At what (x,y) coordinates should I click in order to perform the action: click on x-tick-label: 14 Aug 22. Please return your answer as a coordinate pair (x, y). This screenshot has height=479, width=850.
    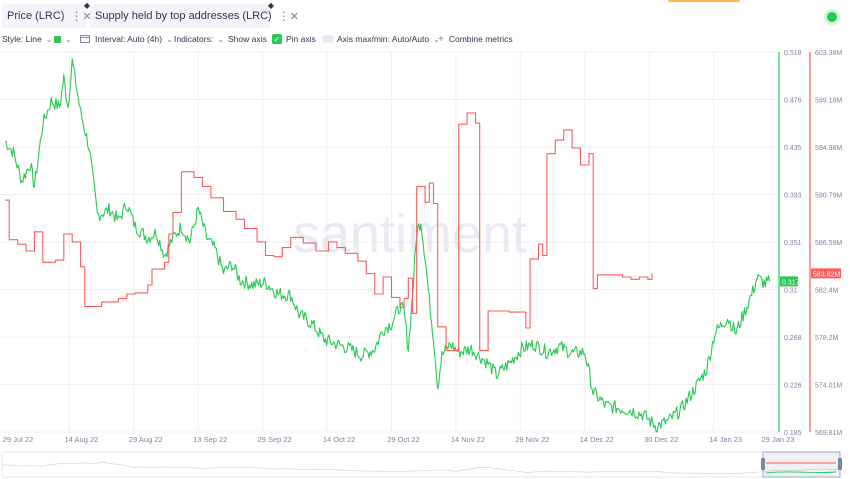
    Looking at the image, I should click on (82, 439).